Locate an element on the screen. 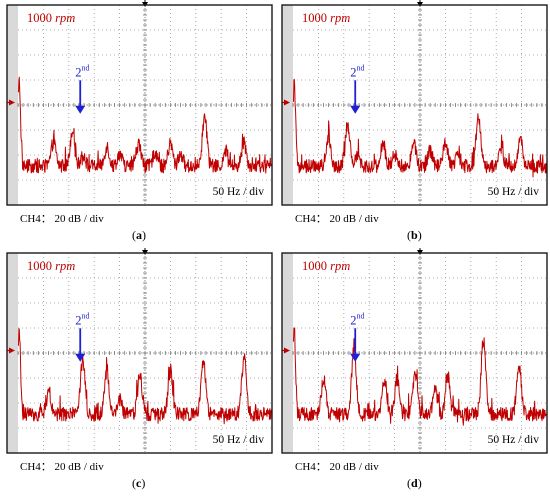 This screenshot has height=496, width=550. panel-caption: (a) is located at coordinates (139, 235).